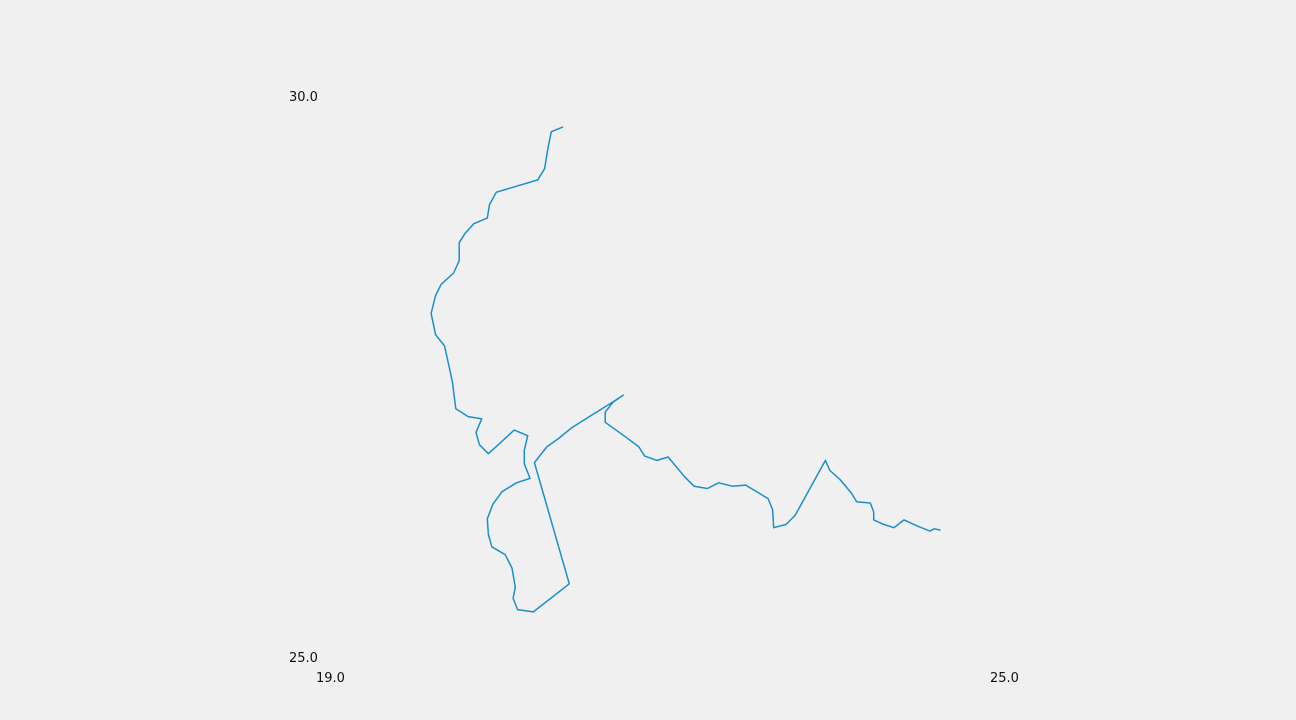 This screenshot has height=720, width=1296. Describe the element at coordinates (330, 678) in the screenshot. I see `x-axis-tick-left: 19.0` at that location.